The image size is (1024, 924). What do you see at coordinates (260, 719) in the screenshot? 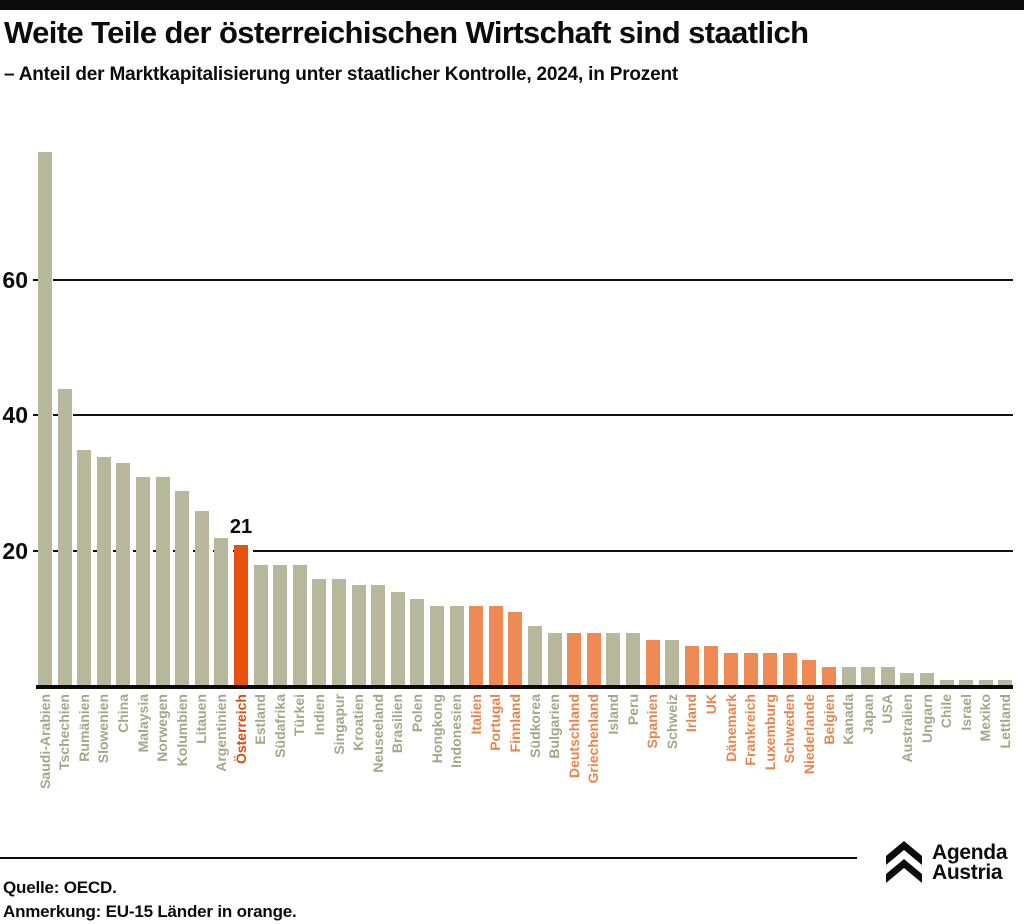
I see `country-label: Estland` at bounding box center [260, 719].